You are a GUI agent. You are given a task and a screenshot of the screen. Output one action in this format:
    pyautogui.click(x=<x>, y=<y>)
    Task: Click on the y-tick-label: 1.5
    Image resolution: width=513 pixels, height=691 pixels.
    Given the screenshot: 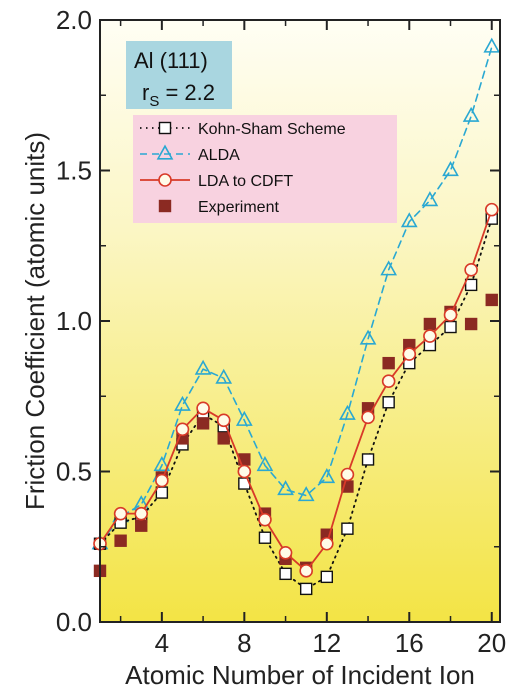 What is the action you would take?
    pyautogui.click(x=74, y=171)
    